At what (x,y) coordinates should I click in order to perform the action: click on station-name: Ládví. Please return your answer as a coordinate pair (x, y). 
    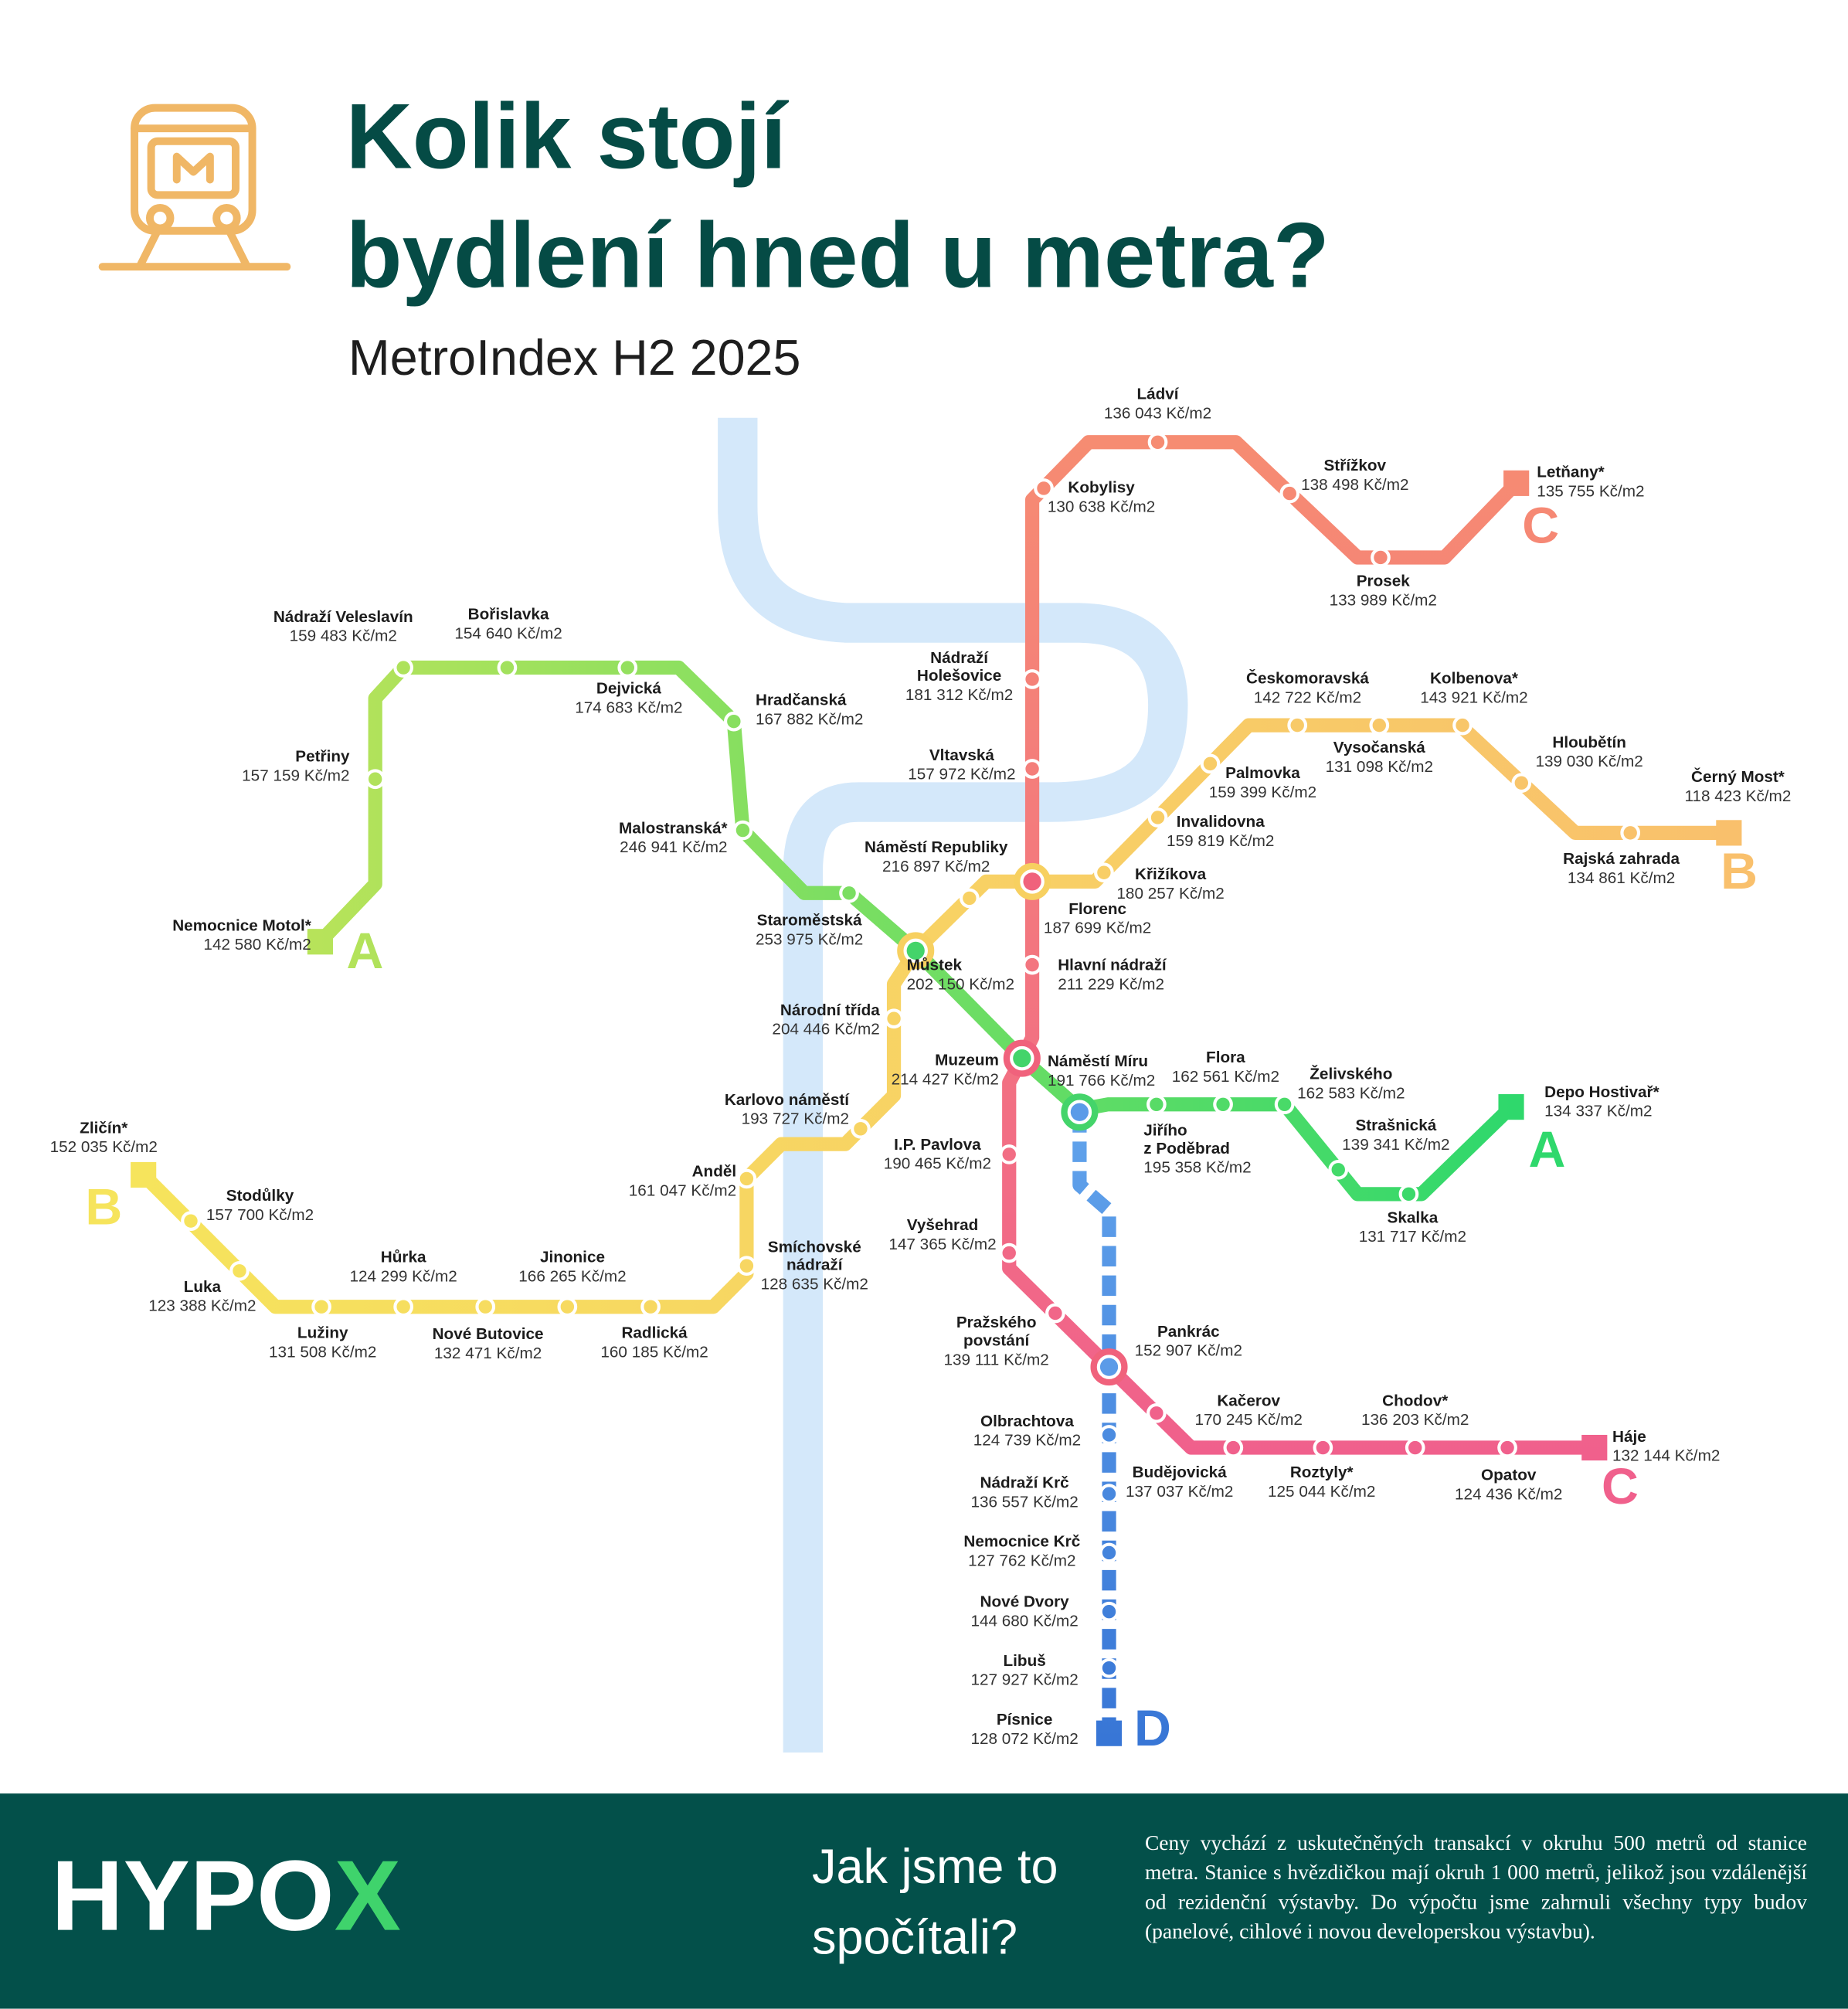
    Looking at the image, I should click on (1157, 394).